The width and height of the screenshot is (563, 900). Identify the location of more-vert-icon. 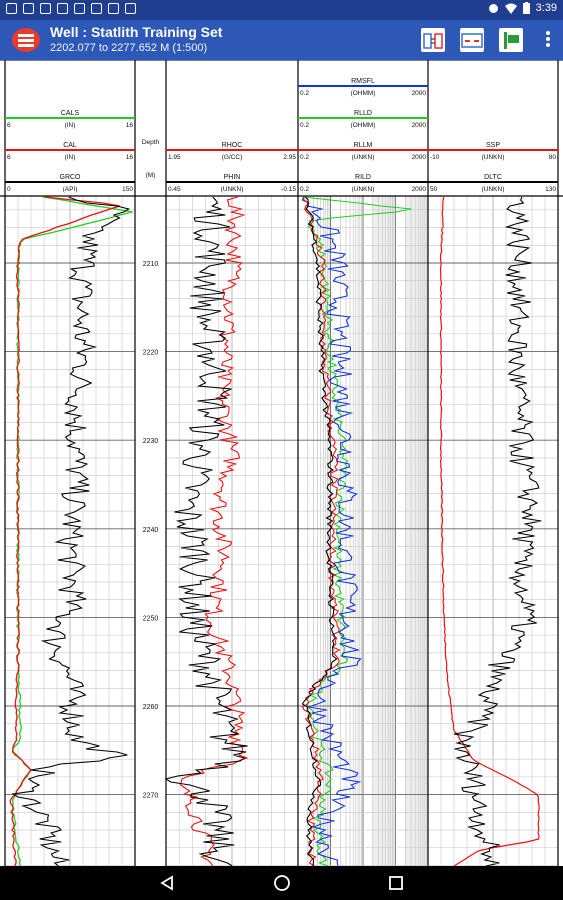
(548, 39).